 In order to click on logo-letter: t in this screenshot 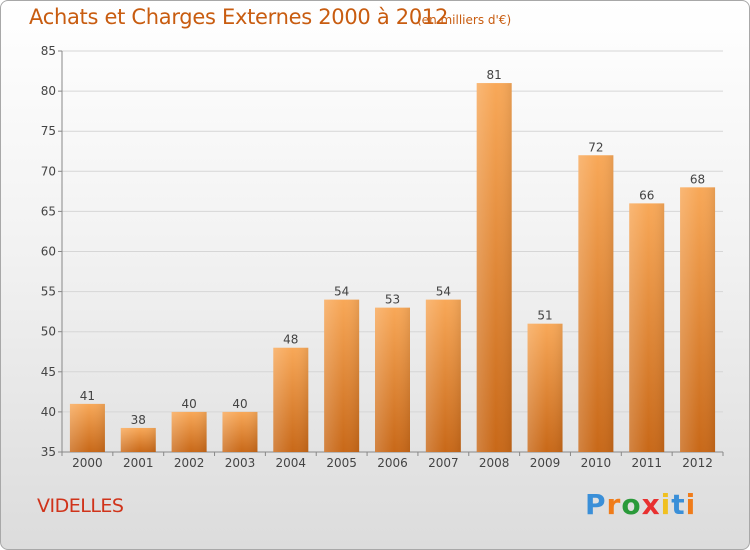, I will do `click(678, 504)`.